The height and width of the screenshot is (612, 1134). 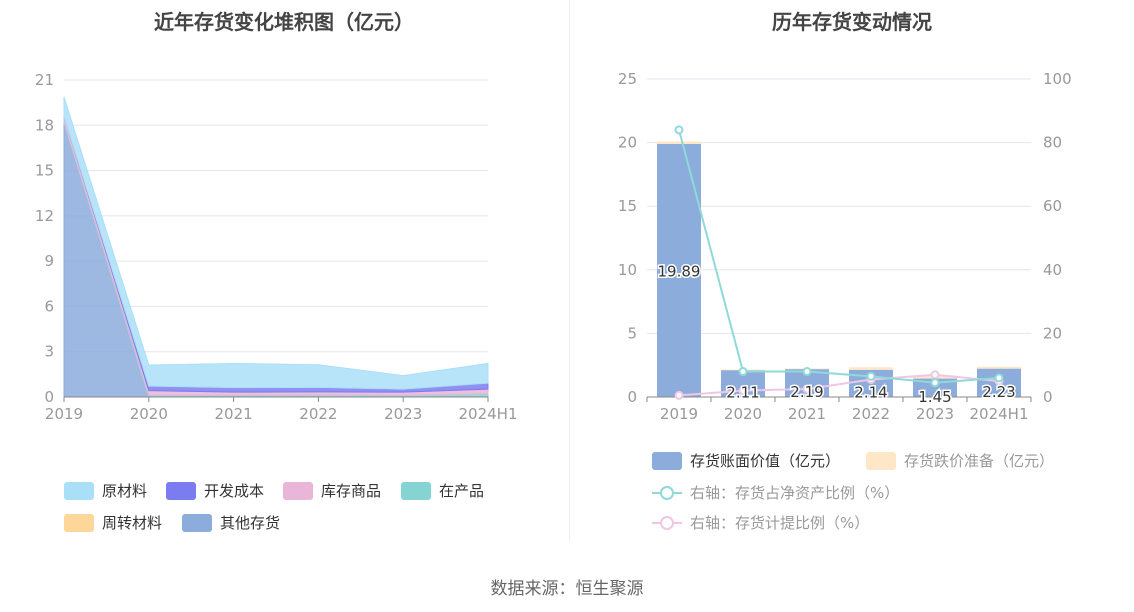 I want to click on y-tick-label: 25, so click(x=627, y=79).